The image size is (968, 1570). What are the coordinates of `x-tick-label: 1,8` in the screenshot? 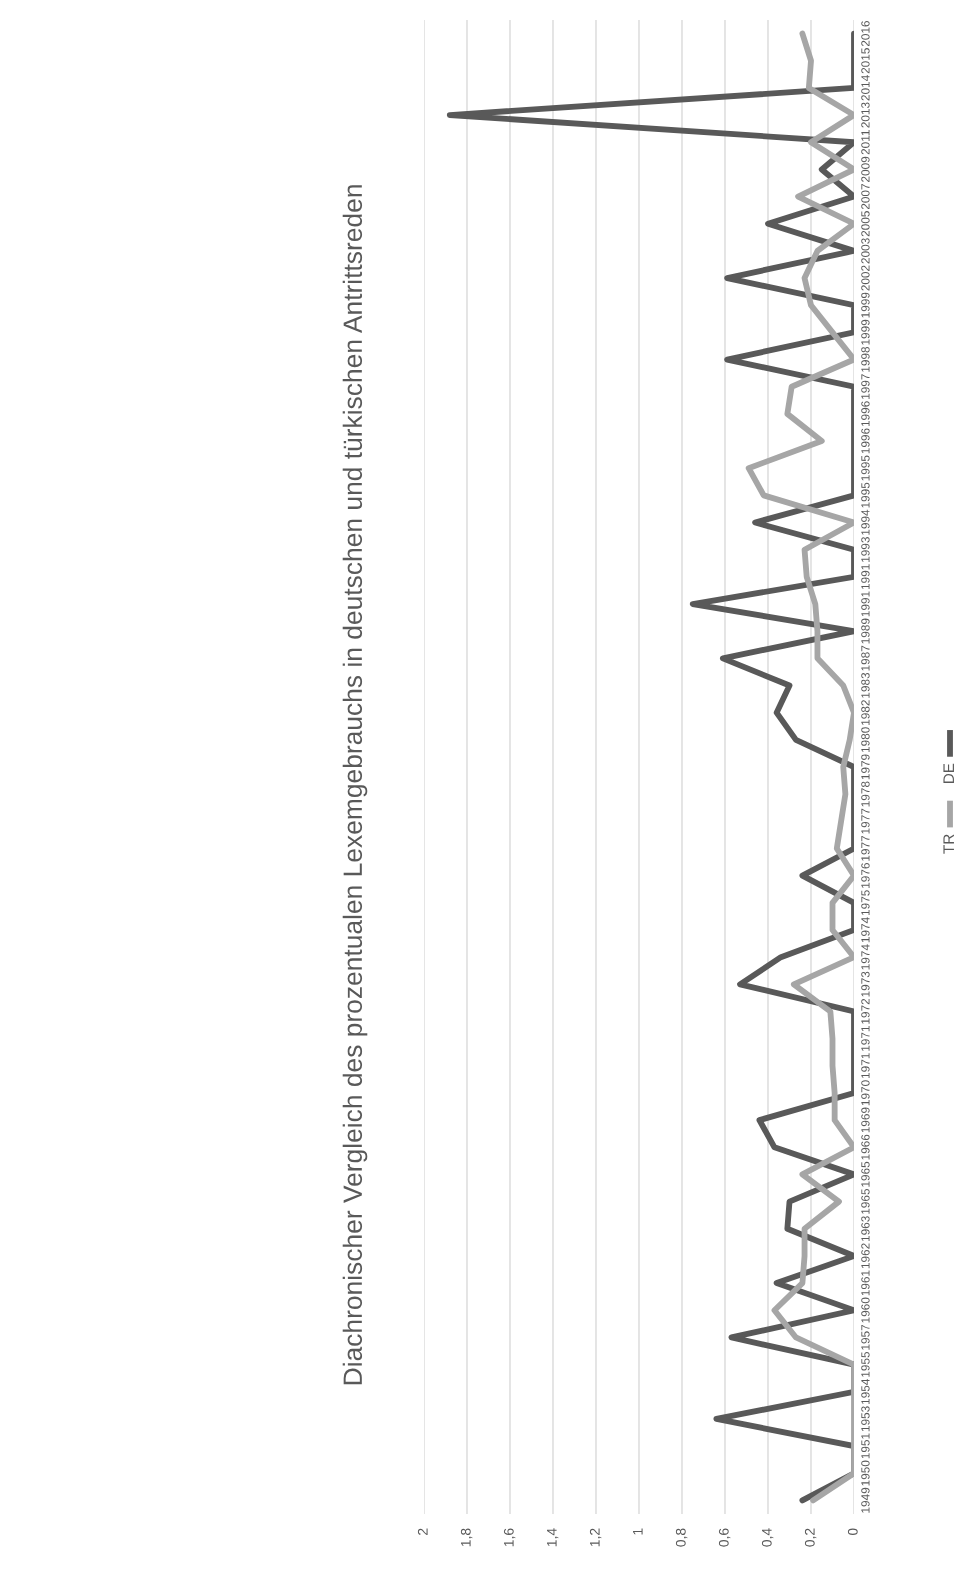 It's located at (466, 1537).